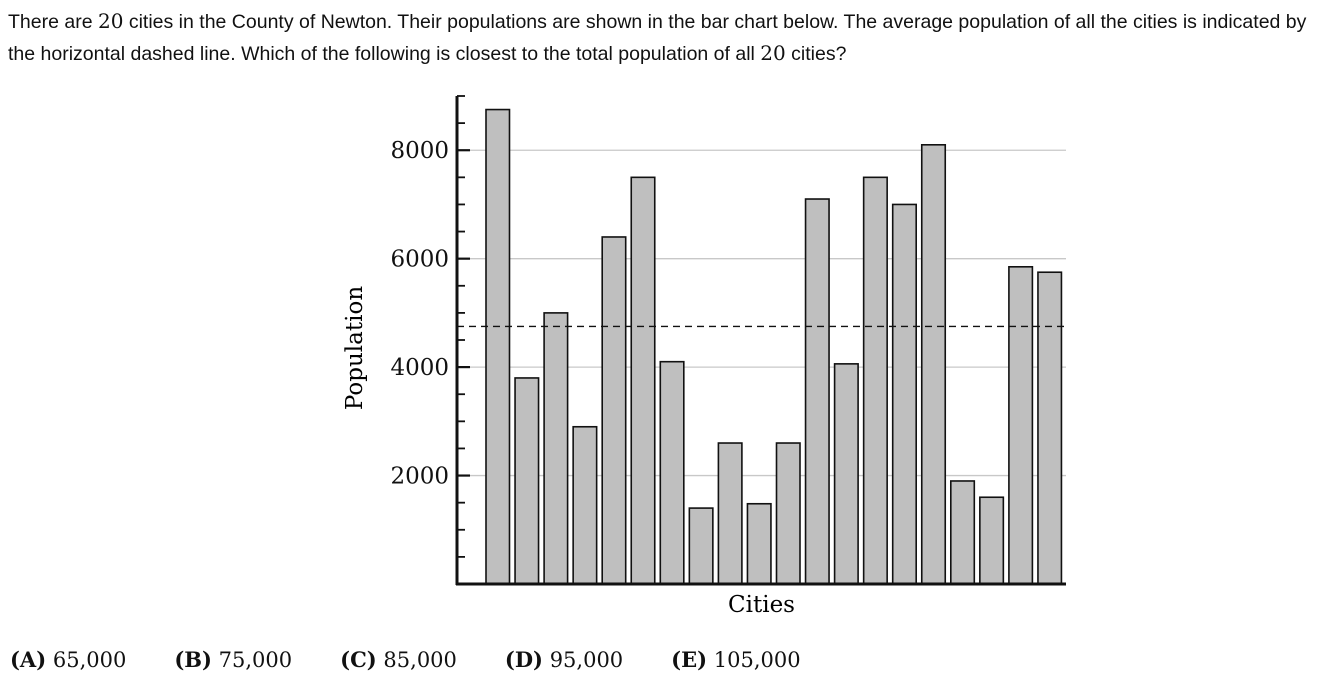 The width and height of the screenshot is (1341, 682). I want to click on choice-b-value: 75,000, so click(255, 659).